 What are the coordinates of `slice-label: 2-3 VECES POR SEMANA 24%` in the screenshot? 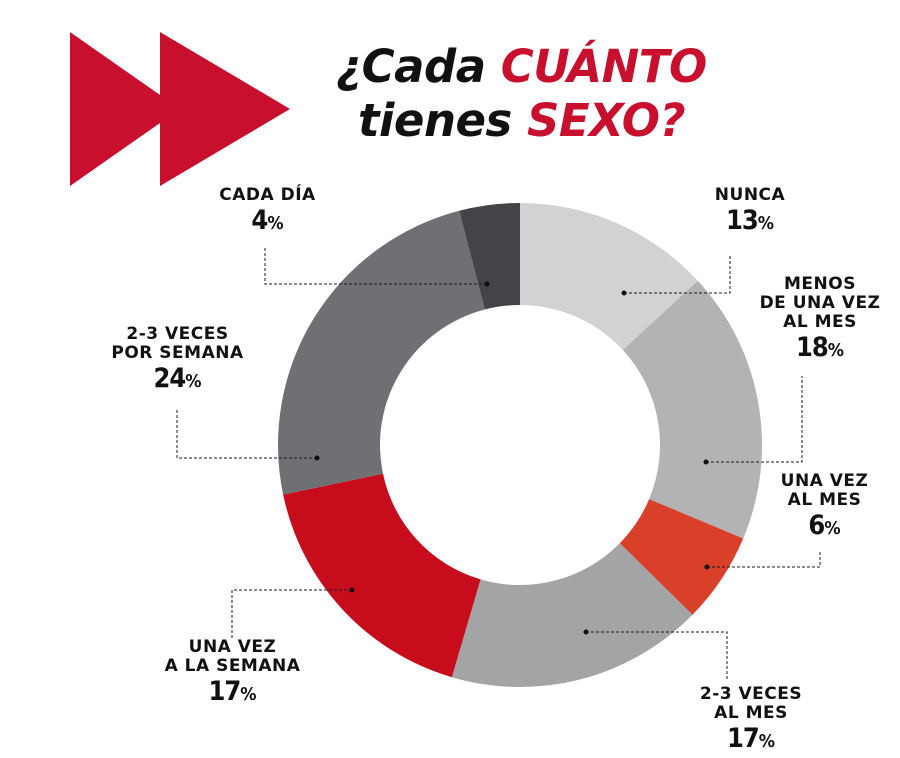 It's located at (177, 361).